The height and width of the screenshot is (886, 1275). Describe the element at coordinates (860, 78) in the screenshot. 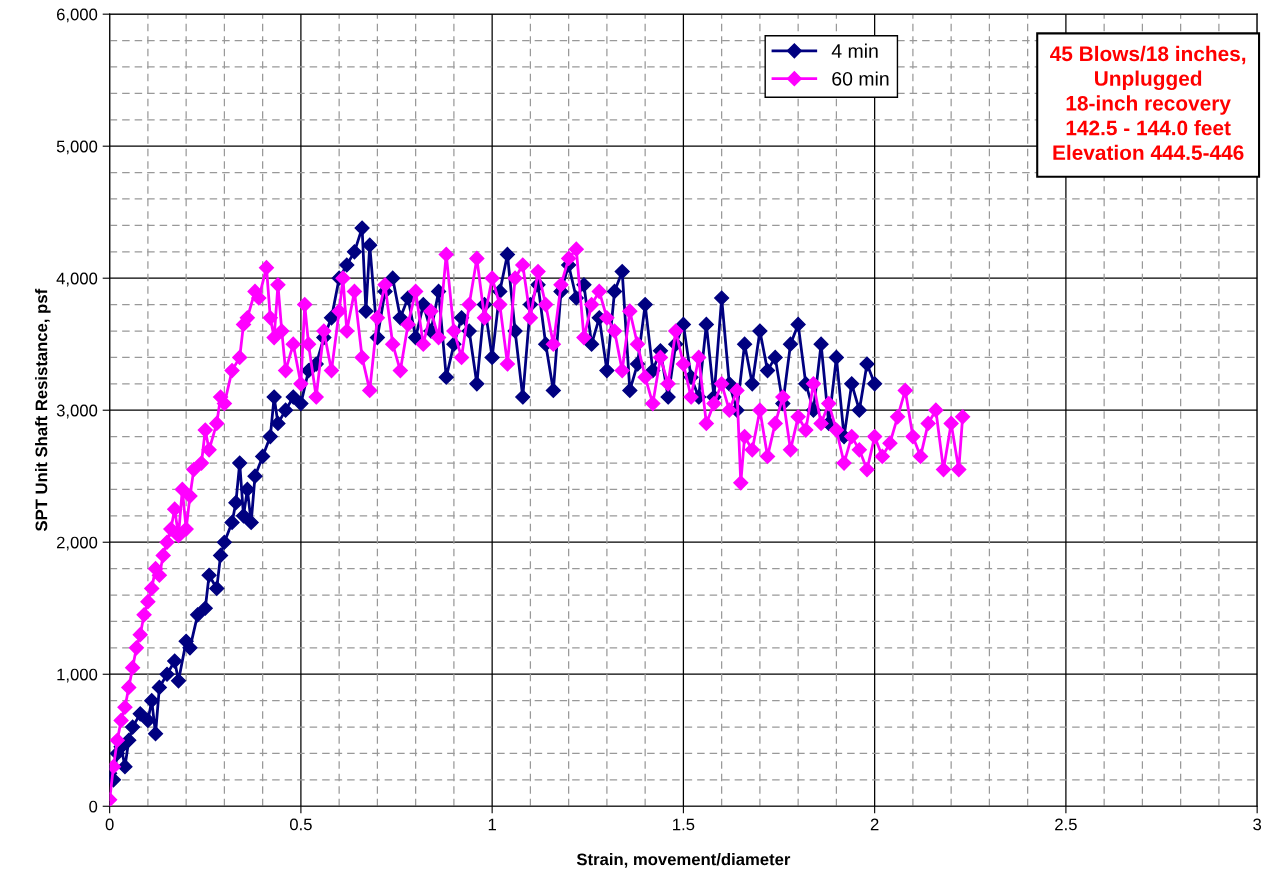

I see `legend-label: 60 min` at that location.